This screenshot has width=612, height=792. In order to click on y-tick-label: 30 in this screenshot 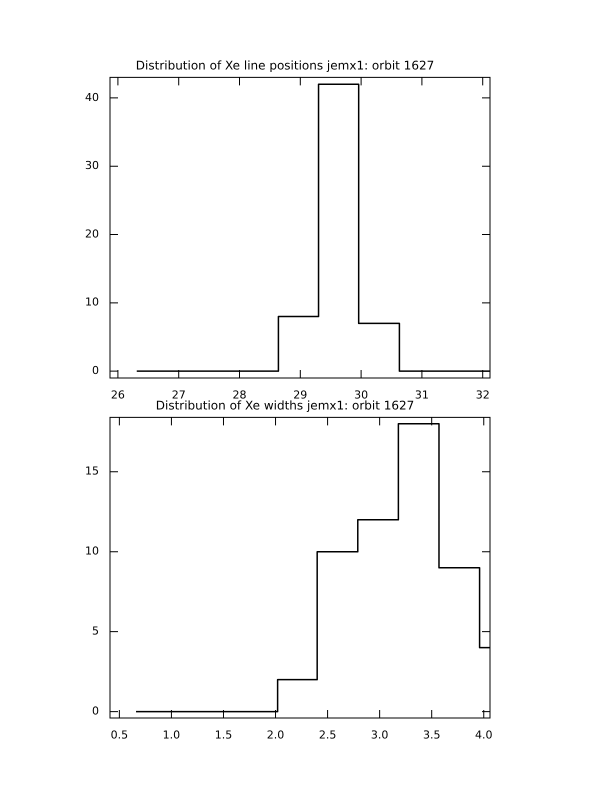, I will do `click(92, 165)`.